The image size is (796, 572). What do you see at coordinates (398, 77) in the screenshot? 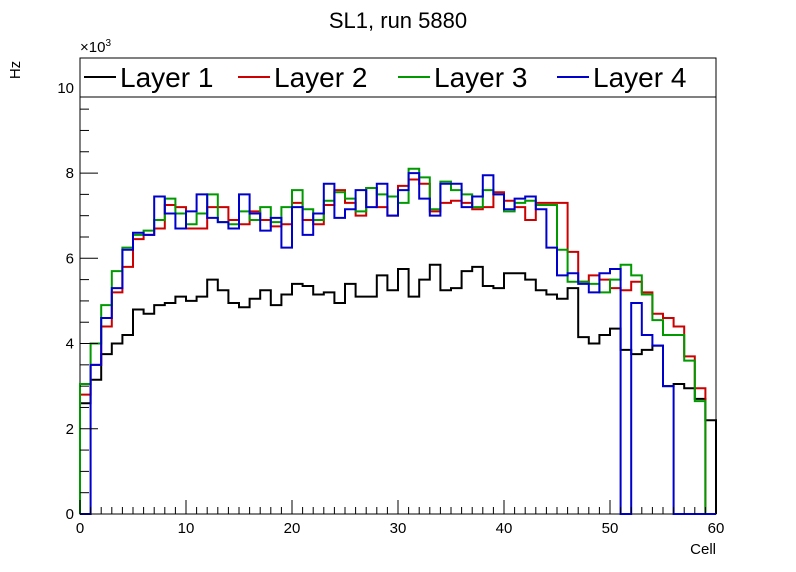
I see `legend: Layer 1 Layer 2 Layer 3 Layer 4` at bounding box center [398, 77].